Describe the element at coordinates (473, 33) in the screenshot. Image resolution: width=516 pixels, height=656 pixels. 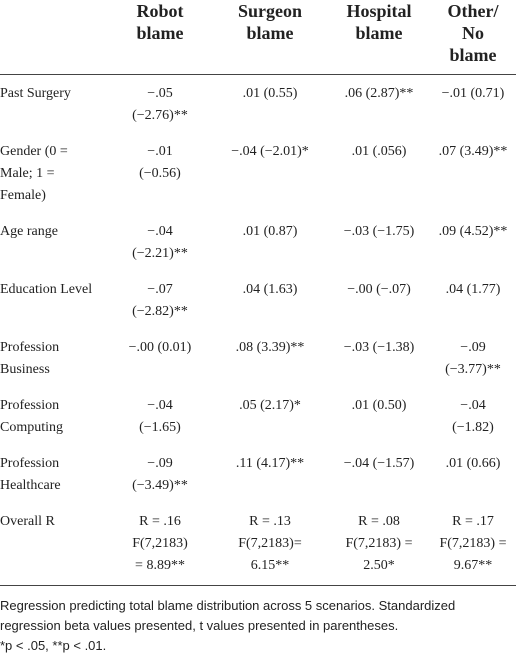
I see `cell-line: No` at that location.